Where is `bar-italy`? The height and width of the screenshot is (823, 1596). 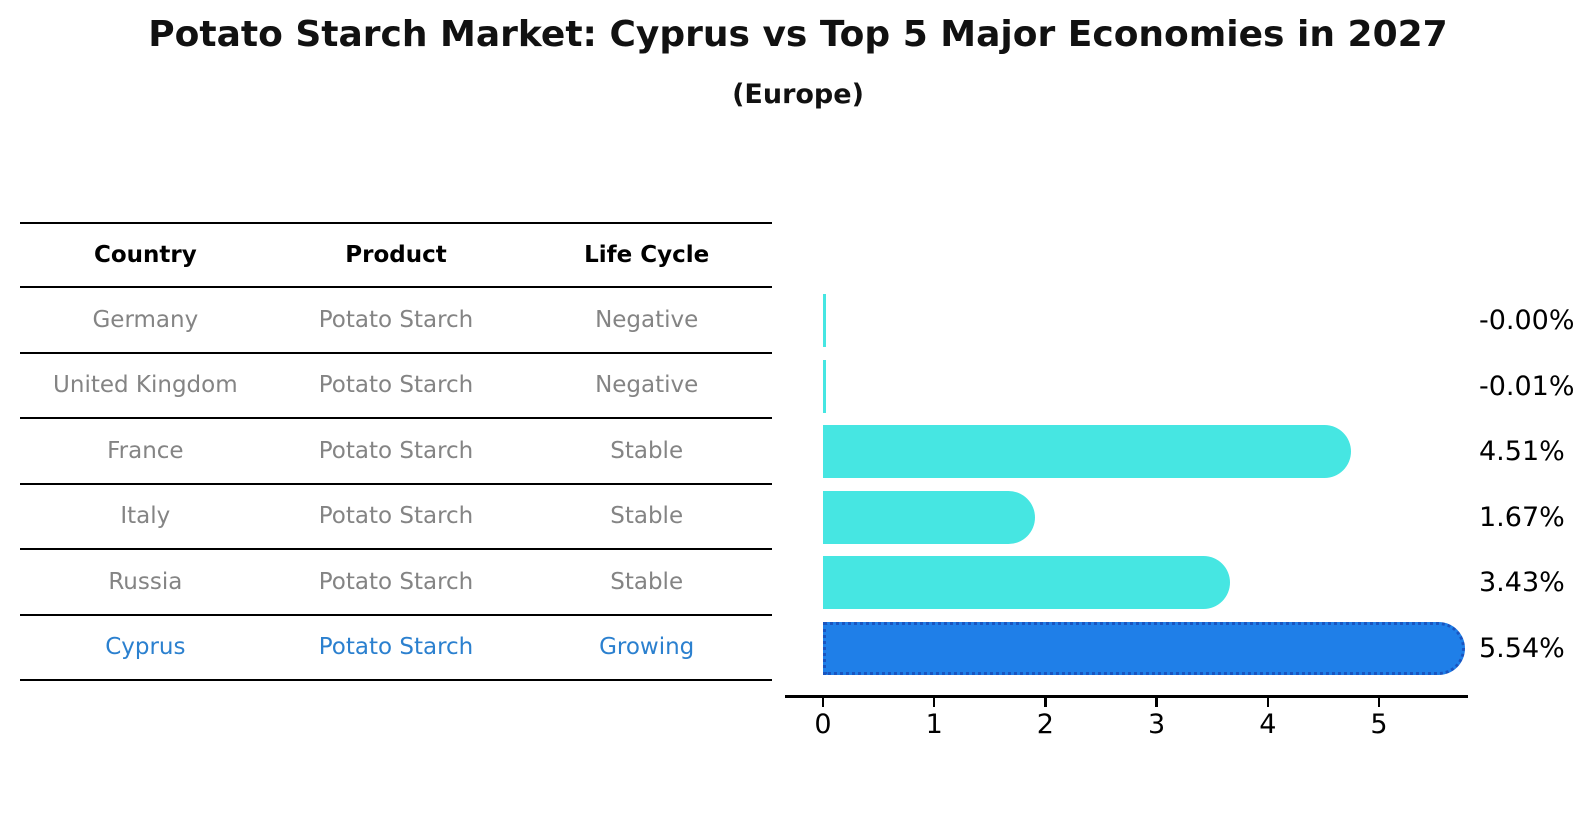
bar-italy is located at coordinates (929, 517).